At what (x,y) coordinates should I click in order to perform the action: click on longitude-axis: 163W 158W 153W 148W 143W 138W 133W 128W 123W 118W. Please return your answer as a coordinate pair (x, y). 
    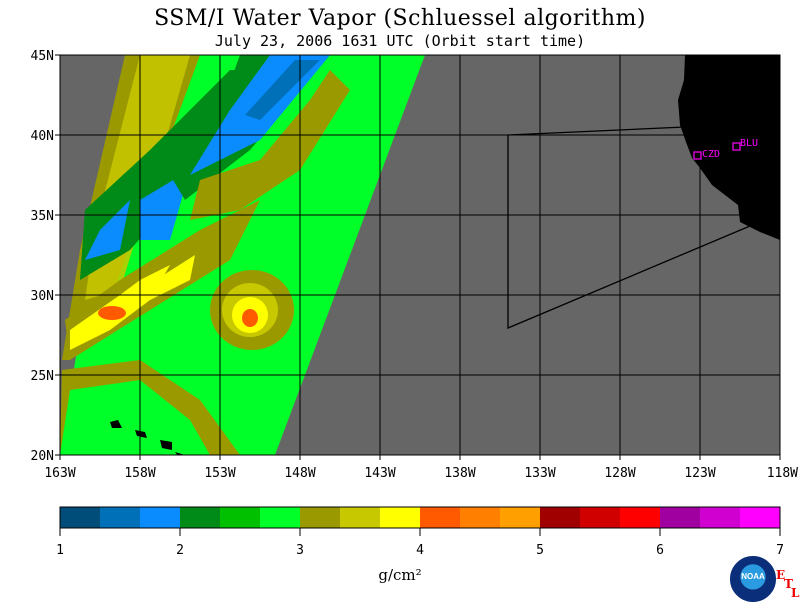
    Looking at the image, I should click on (421, 468).